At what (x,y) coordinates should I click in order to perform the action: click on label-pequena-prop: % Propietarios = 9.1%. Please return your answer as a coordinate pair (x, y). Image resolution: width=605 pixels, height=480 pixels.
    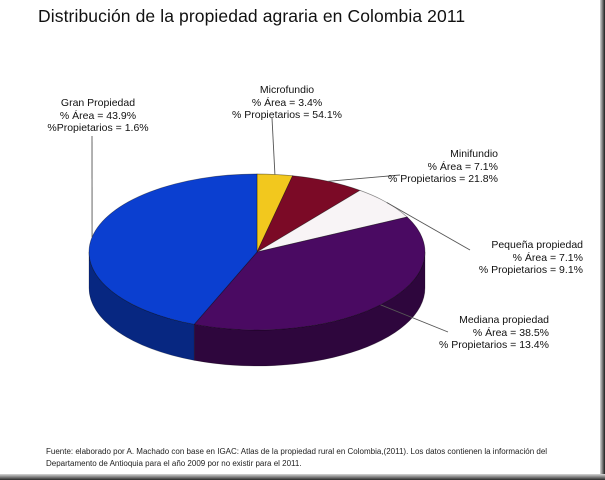
    Looking at the image, I should click on (530, 270).